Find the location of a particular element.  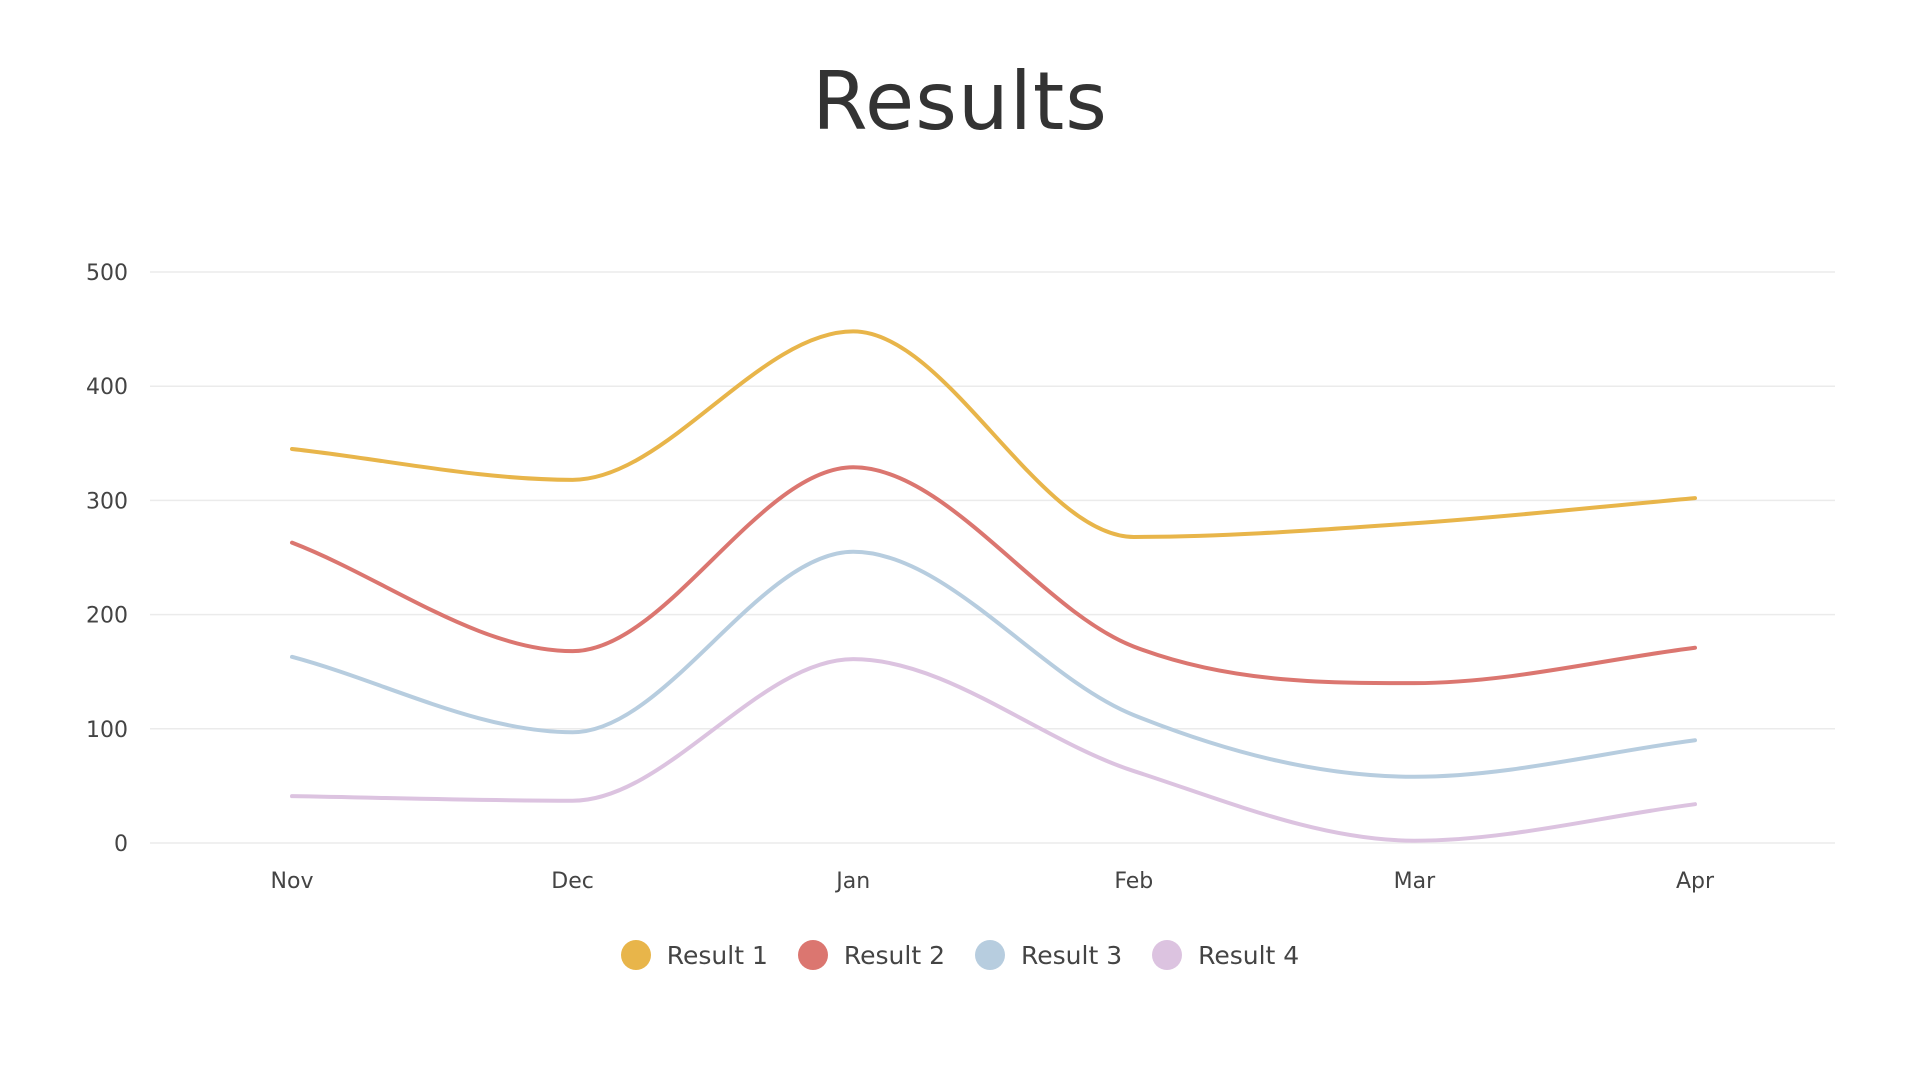

x-tick-label: Nov is located at coordinates (292, 881).